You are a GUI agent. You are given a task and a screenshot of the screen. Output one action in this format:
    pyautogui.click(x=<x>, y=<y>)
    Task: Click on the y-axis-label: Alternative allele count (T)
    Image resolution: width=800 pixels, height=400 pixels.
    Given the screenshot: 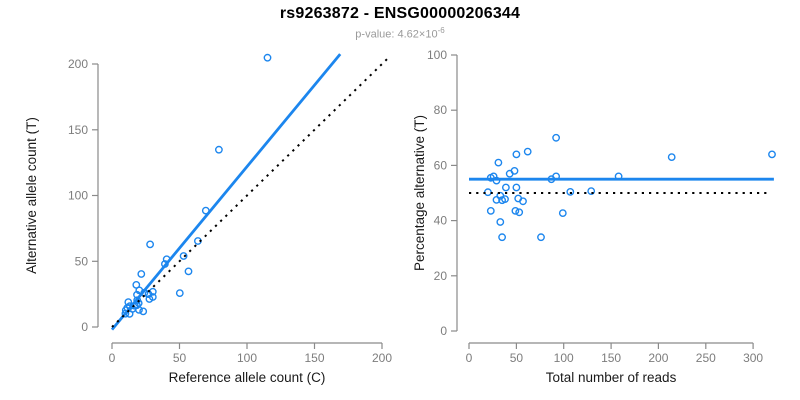 What is the action you would take?
    pyautogui.click(x=31, y=195)
    